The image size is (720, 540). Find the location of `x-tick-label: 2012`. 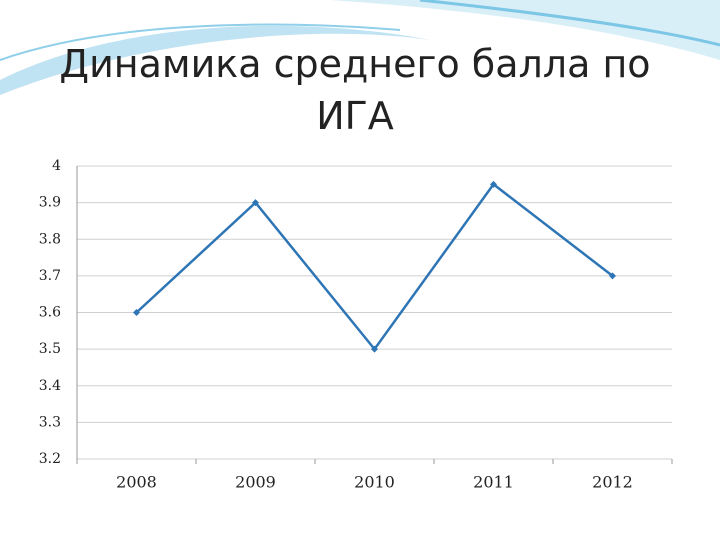

x-tick-label: 2012 is located at coordinates (612, 482).